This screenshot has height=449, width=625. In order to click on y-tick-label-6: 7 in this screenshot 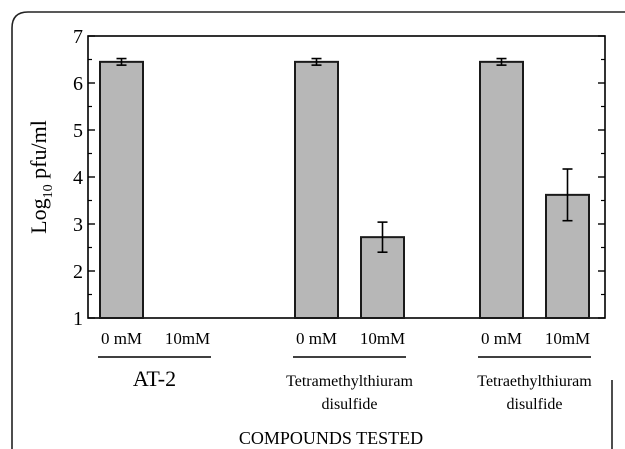, I will do `click(78, 37)`.